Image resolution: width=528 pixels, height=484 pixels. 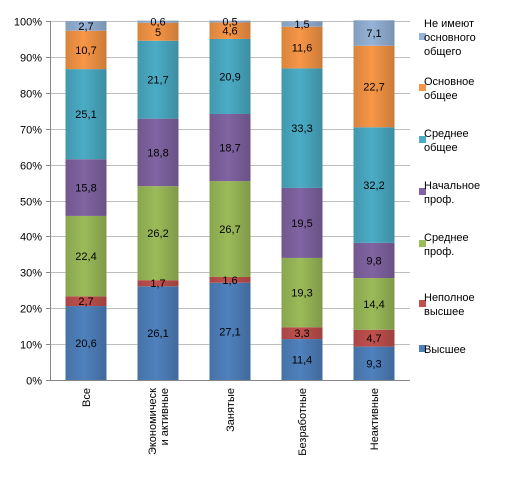 I want to click on legend-label: Неполное, so click(x=449, y=298).